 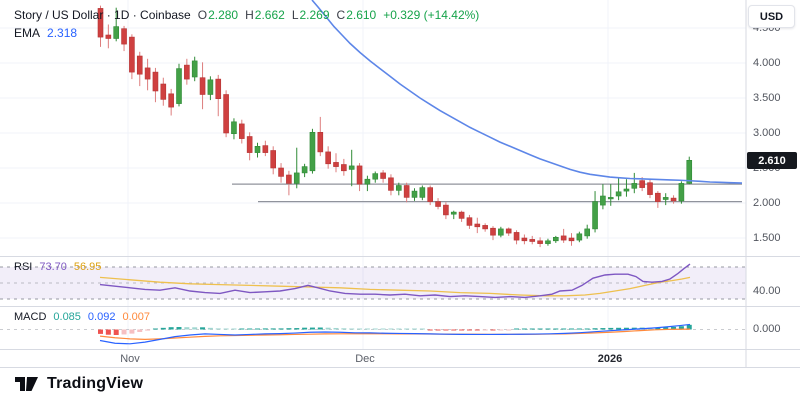 What do you see at coordinates (767, 97) in the screenshot?
I see `price-tick: 3.500` at bounding box center [767, 97].